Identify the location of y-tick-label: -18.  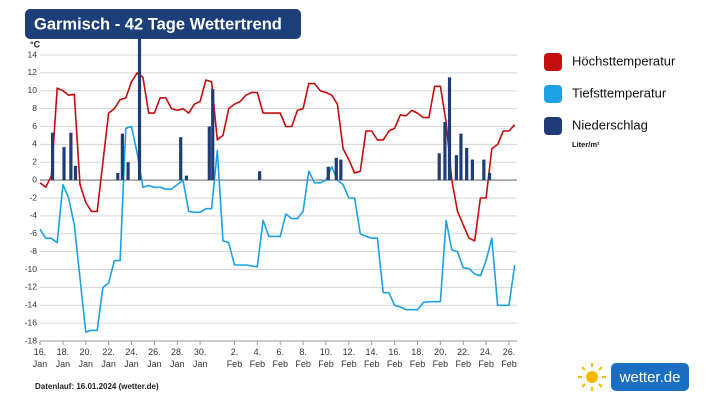
(31, 340).